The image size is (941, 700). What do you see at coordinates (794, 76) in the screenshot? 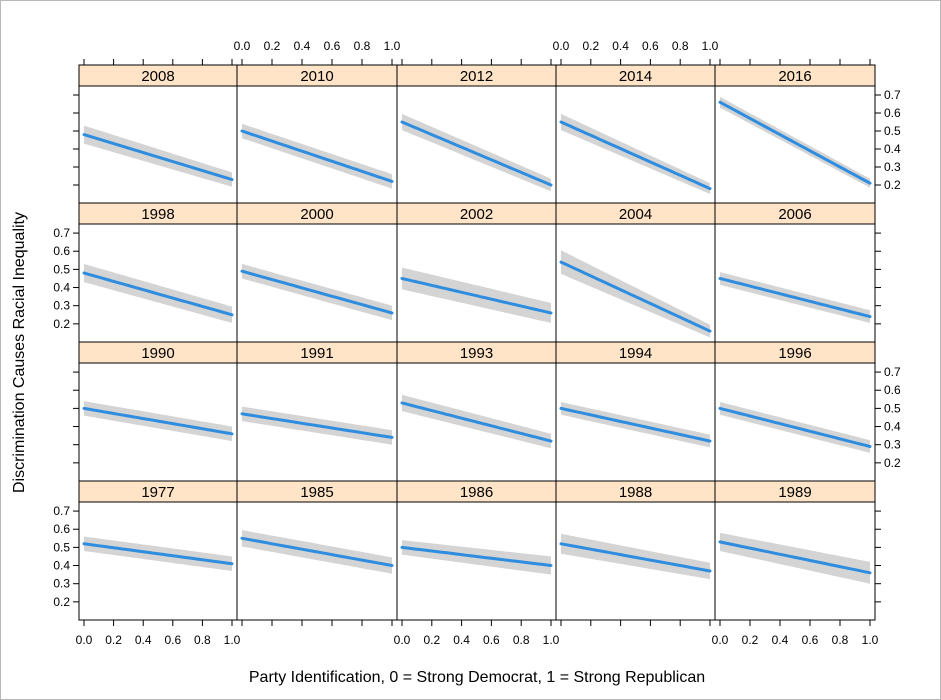
I see `panel-year-label: 2016` at bounding box center [794, 76].